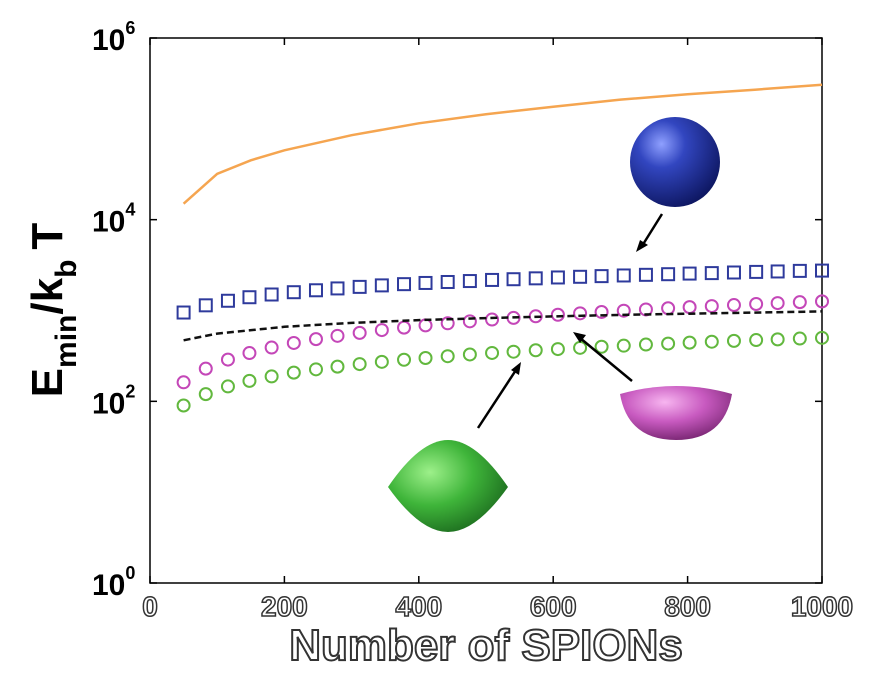 This screenshot has height=675, width=869. What do you see at coordinates (553, 606) in the screenshot?
I see `x-tick-label: 600` at bounding box center [553, 606].